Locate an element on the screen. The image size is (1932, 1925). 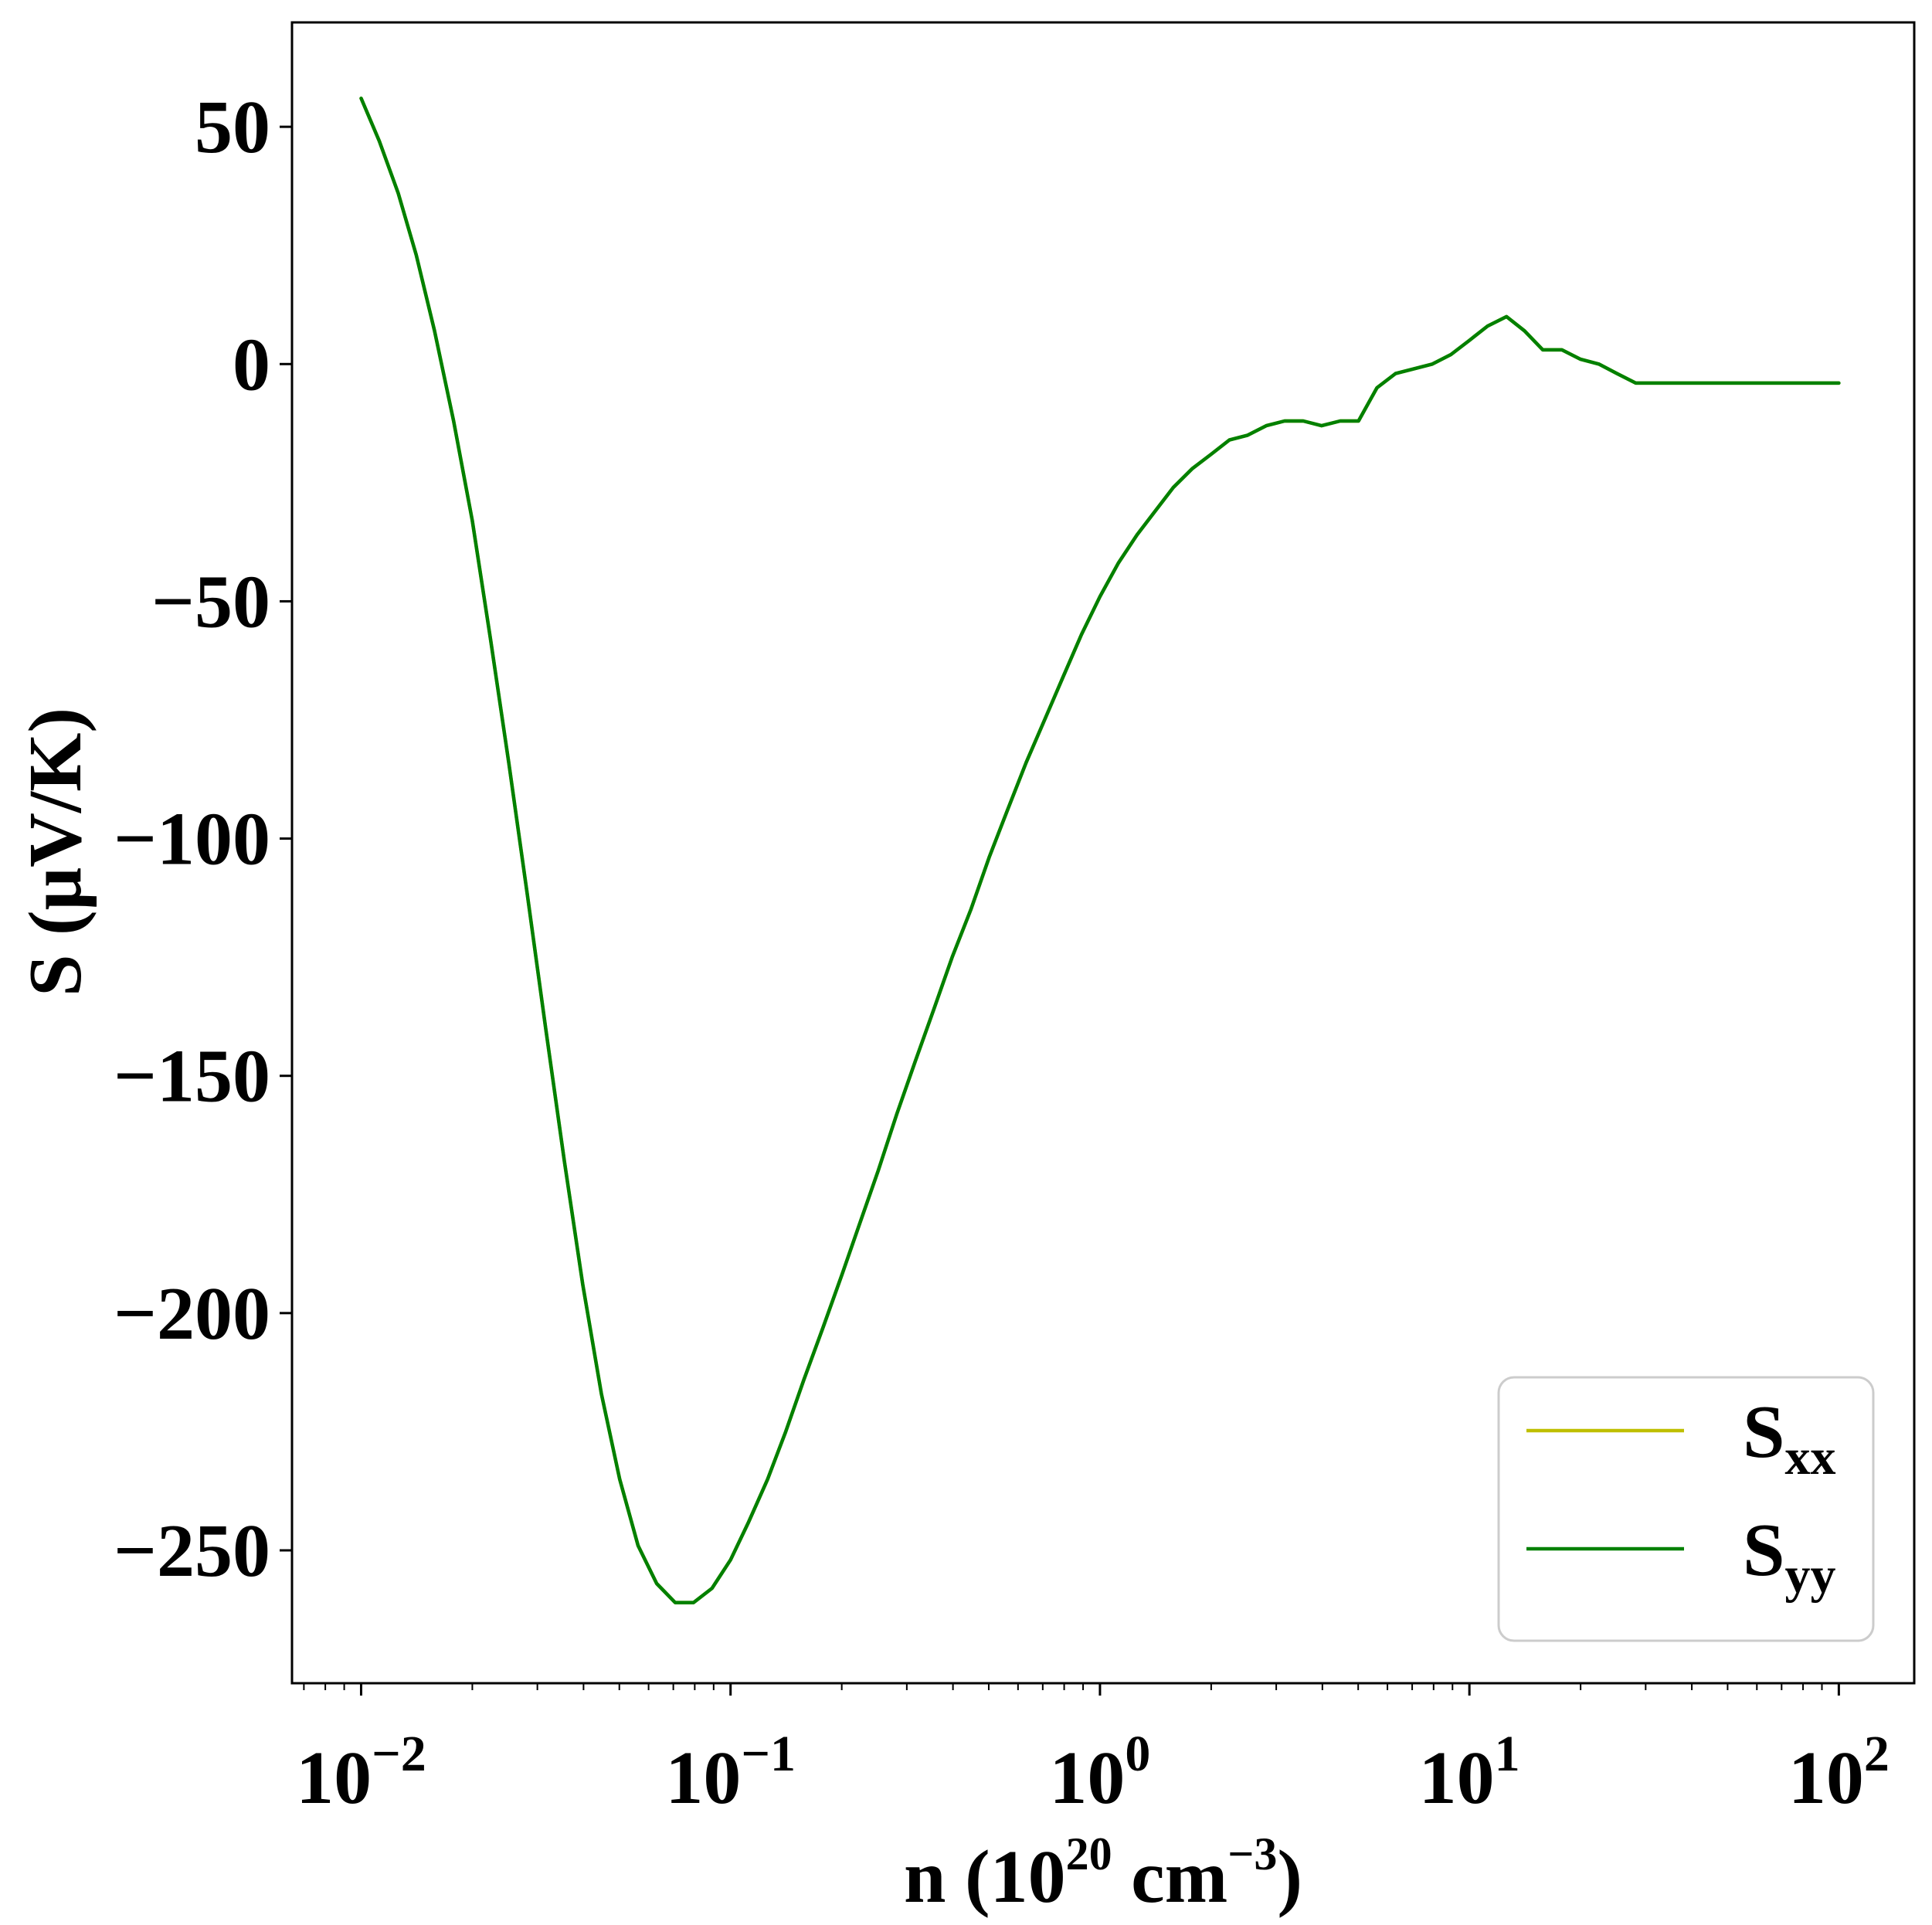
x-axis-title-sup1: 20 is located at coordinates (1089, 1853).